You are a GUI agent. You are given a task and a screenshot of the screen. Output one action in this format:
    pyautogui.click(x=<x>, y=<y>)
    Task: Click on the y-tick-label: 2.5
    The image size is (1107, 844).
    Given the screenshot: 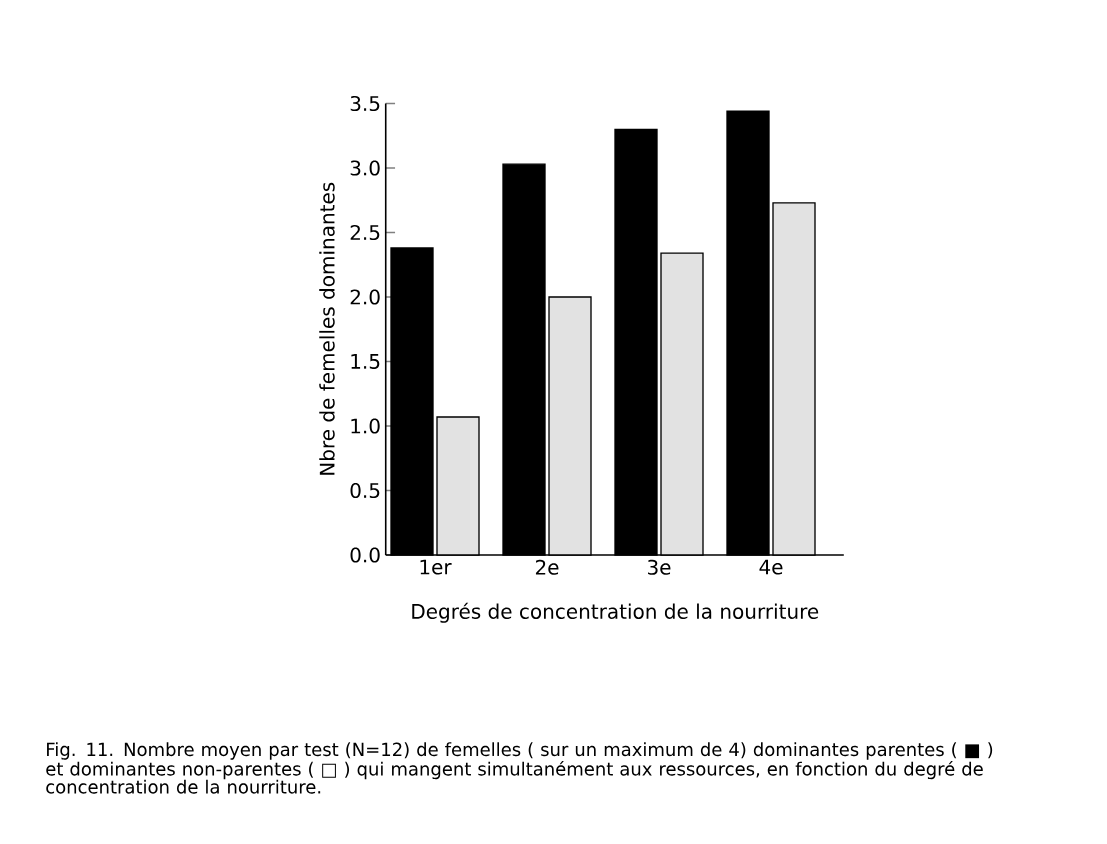 What is the action you would take?
    pyautogui.click(x=365, y=232)
    